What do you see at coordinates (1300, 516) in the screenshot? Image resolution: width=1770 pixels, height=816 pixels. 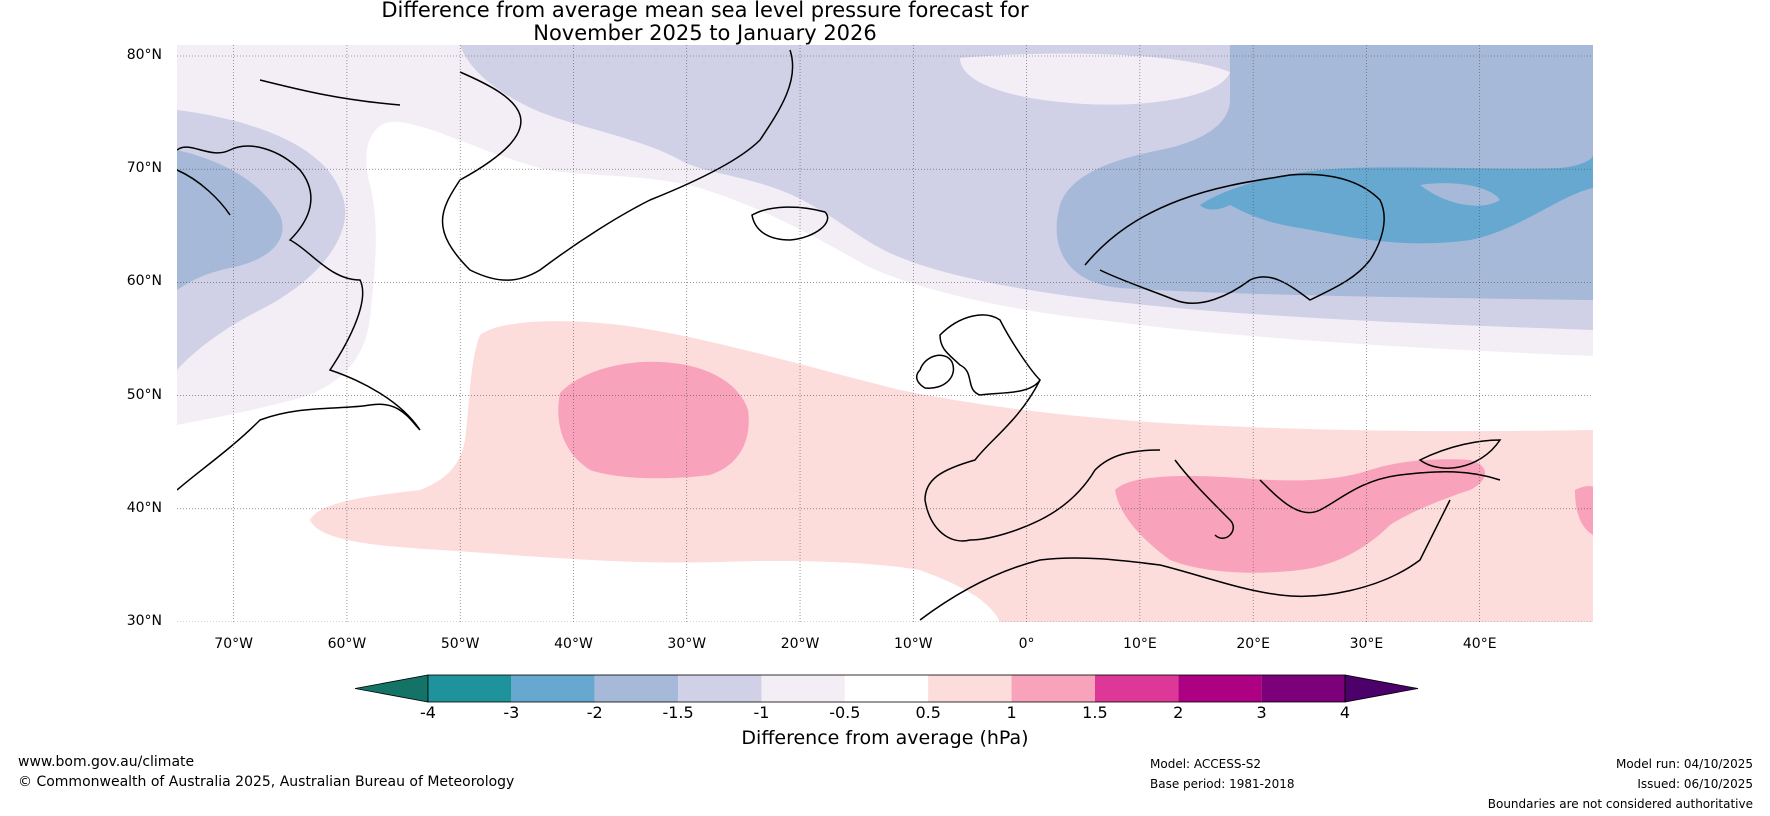 I see `anomaly-region-pos1-mediterranean` at bounding box center [1300, 516].